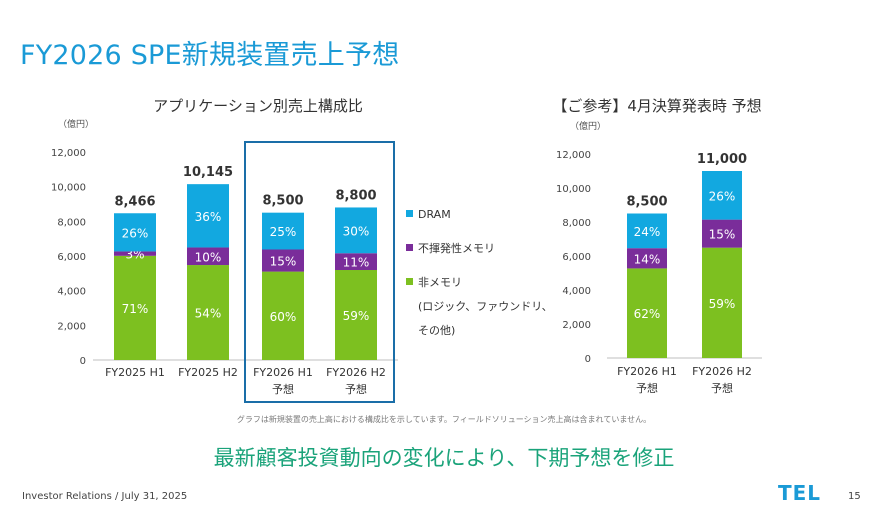 Image resolution: width=888 pixels, height=513 pixels. What do you see at coordinates (210, 55) in the screenshot?
I see `page-title: FY2026 SPE新規装置売上予想` at bounding box center [210, 55].